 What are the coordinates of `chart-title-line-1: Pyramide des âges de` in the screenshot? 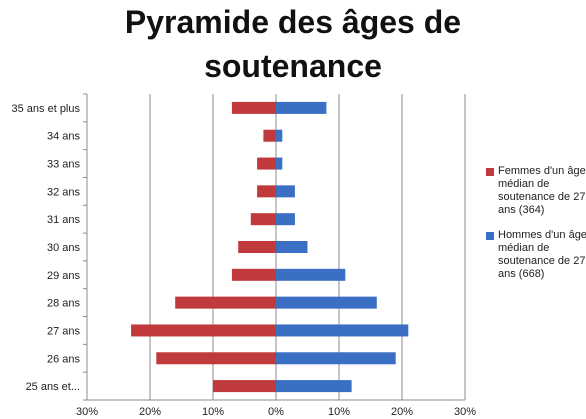 It's located at (293, 22).